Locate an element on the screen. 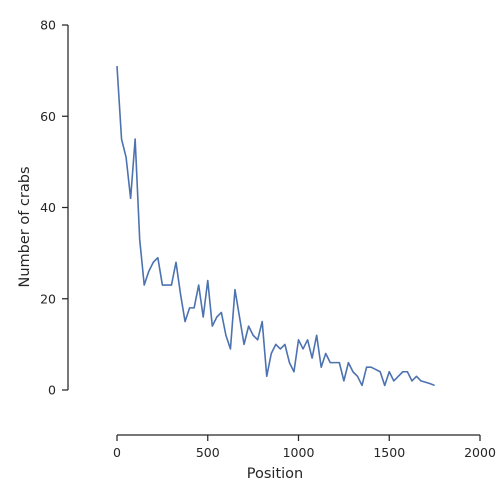  x-tick-label: 1500 is located at coordinates (389, 452).